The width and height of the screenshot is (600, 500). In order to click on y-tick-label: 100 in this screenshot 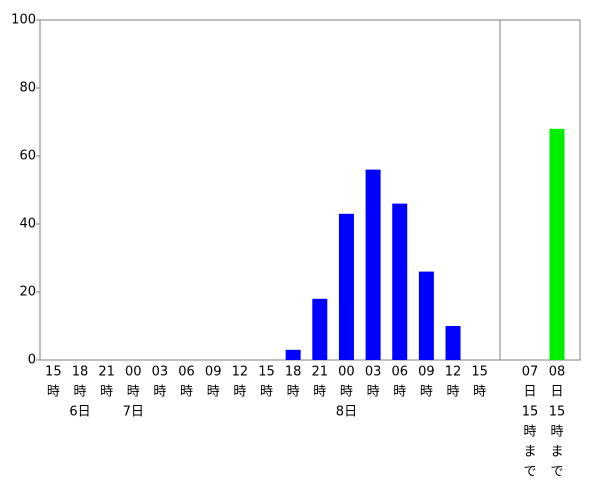, I will do `click(23, 20)`.